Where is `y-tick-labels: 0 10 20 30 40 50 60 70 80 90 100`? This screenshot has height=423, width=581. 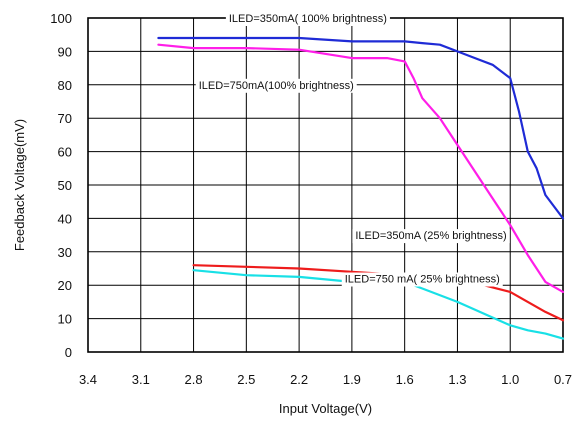 y-tick-labels: 0 10 20 30 40 50 60 70 80 90 100 is located at coordinates (61, 185).